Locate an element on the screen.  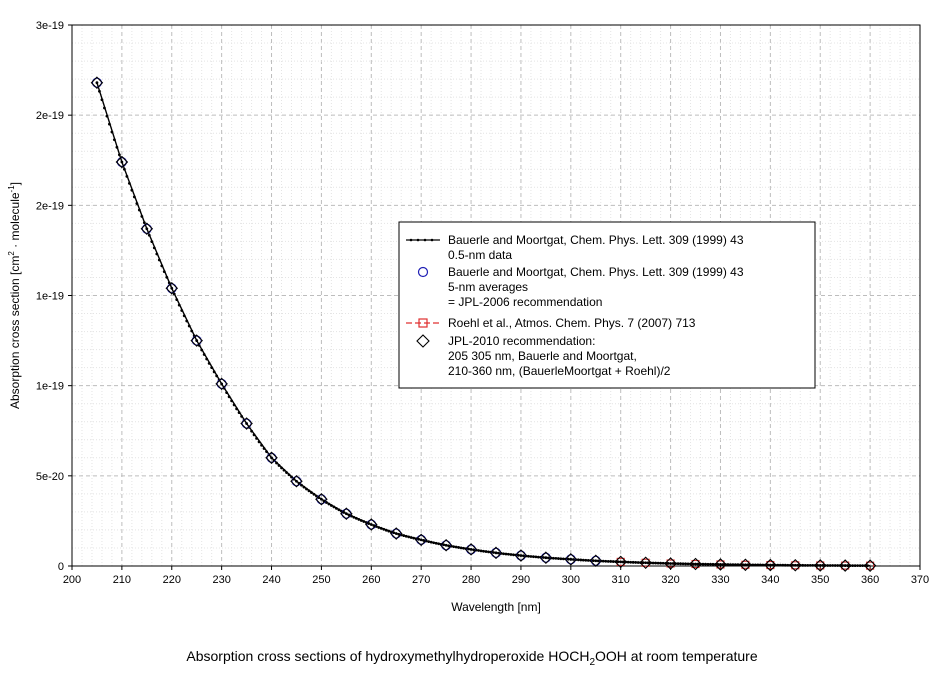
x-tick-label: 290 is located at coordinates (521, 580).